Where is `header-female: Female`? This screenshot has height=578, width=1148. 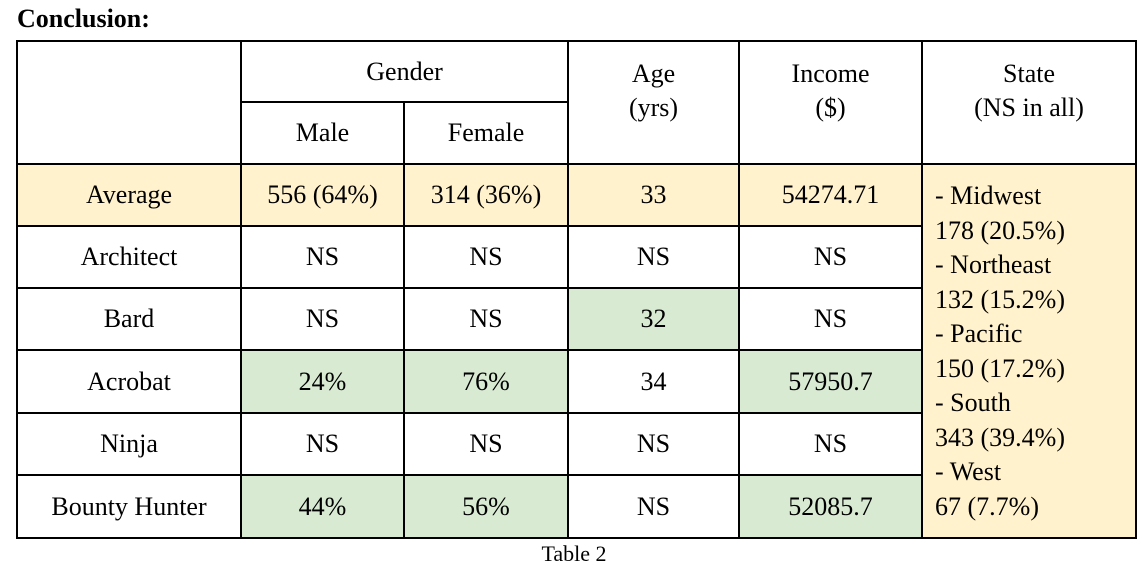
header-female: Female is located at coordinates (486, 133).